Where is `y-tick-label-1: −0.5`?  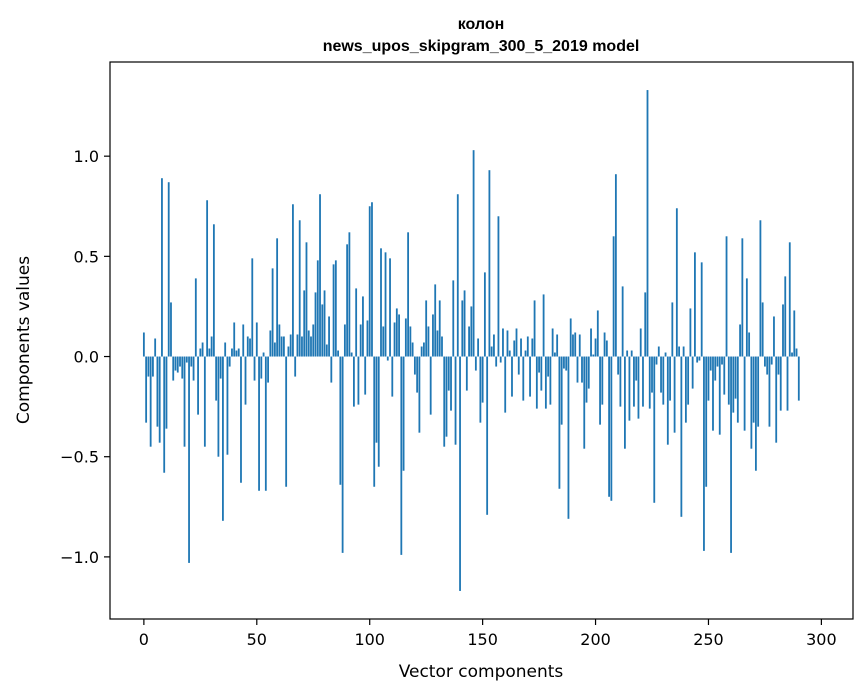 y-tick-label-1: −0.5 is located at coordinates (79, 457).